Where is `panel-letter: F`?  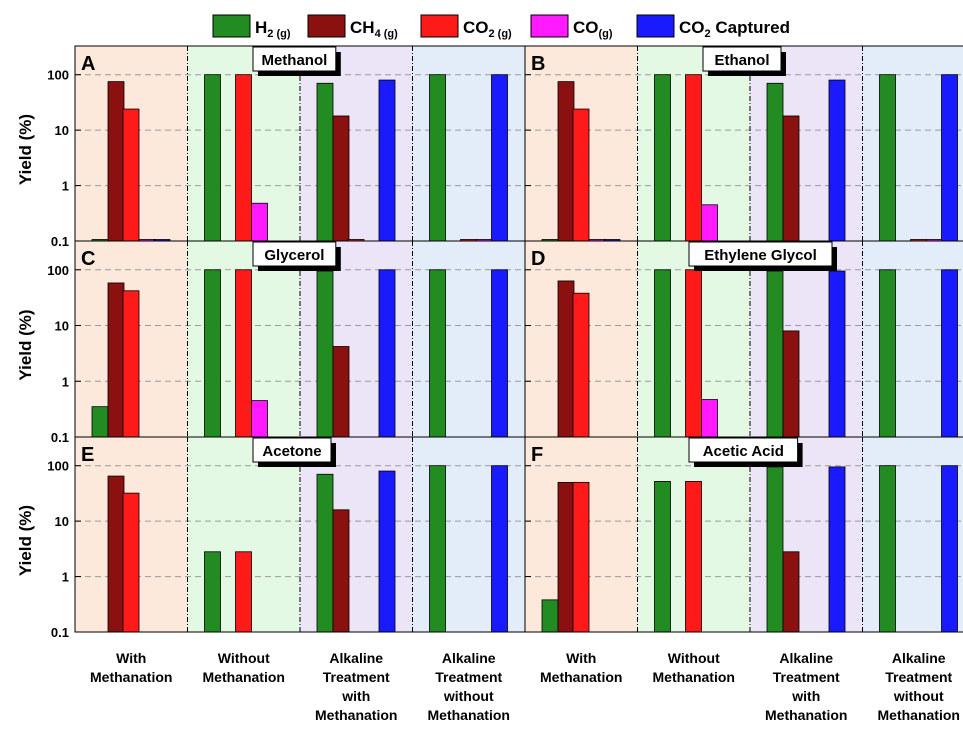 panel-letter: F is located at coordinates (537, 455).